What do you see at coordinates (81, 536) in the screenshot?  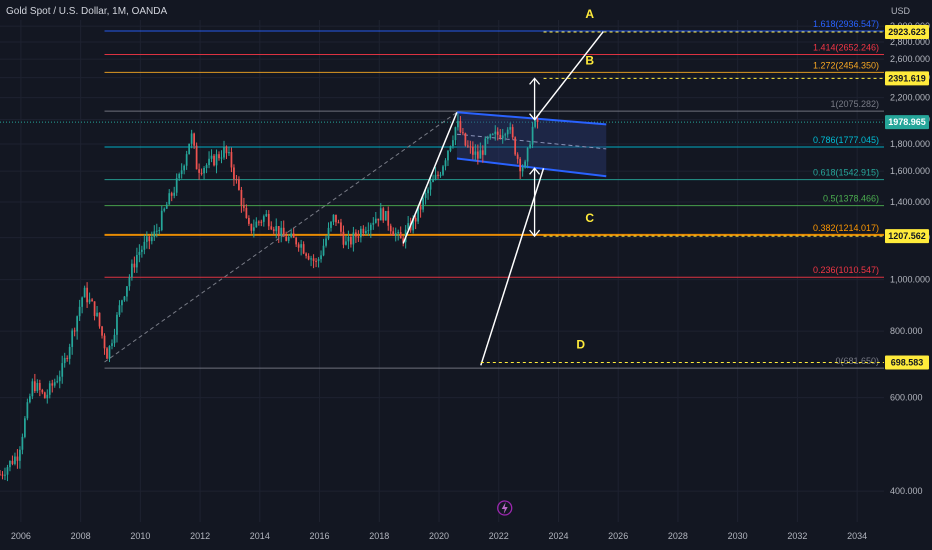 I see `x-tick-label: 2008` at bounding box center [81, 536].